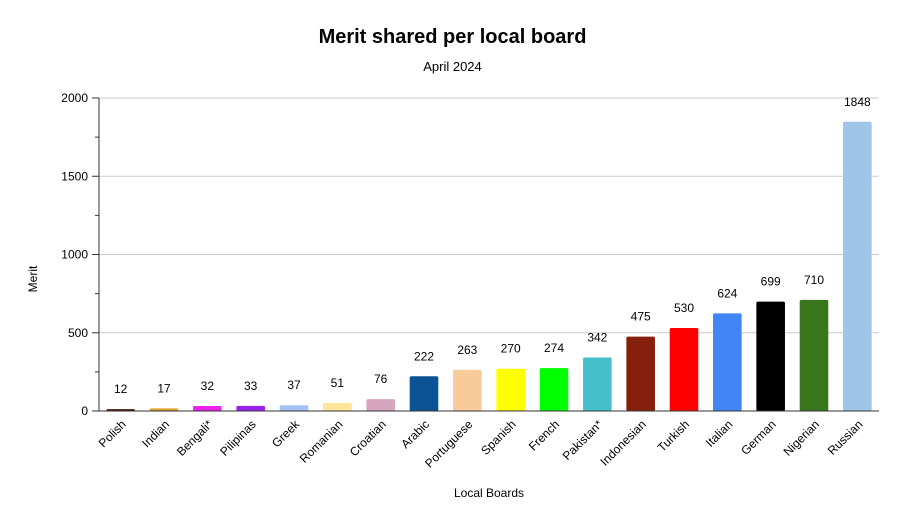 This screenshot has width=905, height=526. Describe the element at coordinates (758, 437) in the screenshot. I see `x-category-label: German` at that location.